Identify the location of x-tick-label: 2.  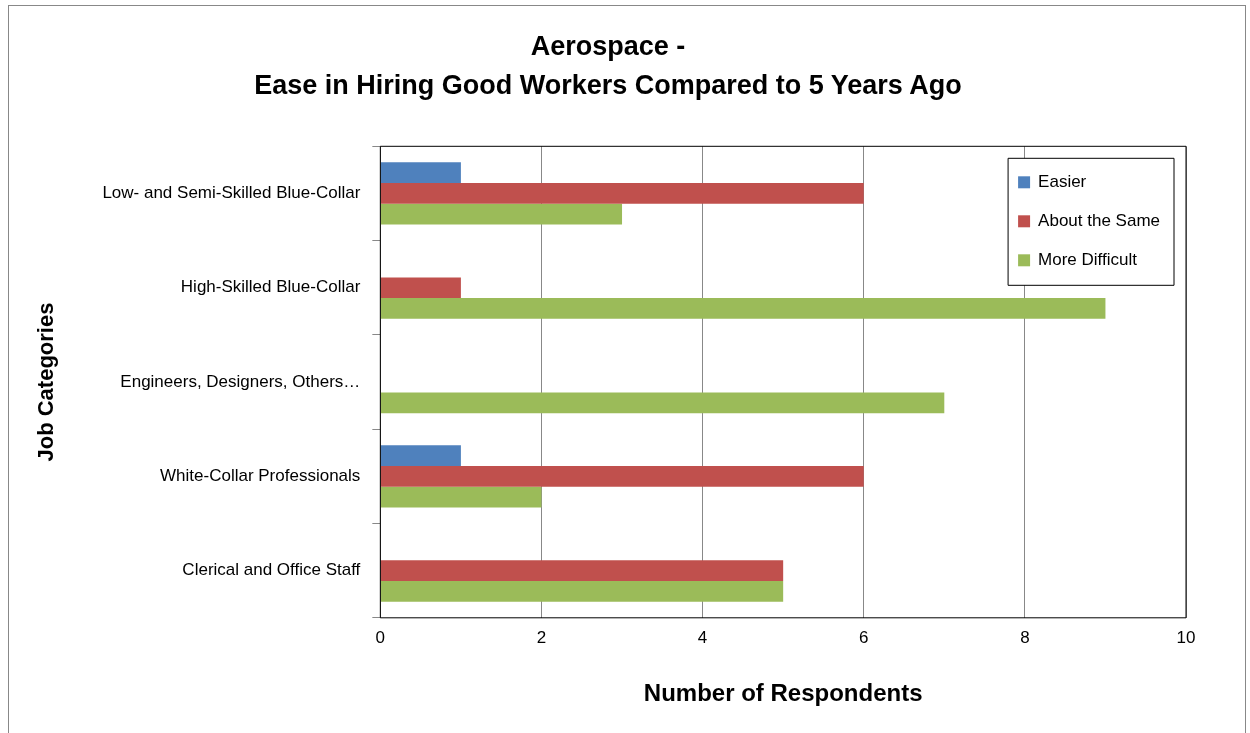
(541, 637).